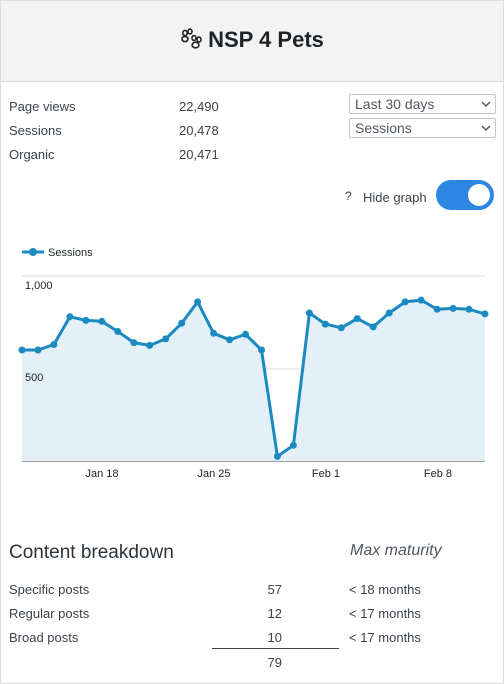 This screenshot has width=504, height=684. What do you see at coordinates (213, 474) in the screenshot?
I see `x-tick-label-jan-25: Jan 25` at bounding box center [213, 474].